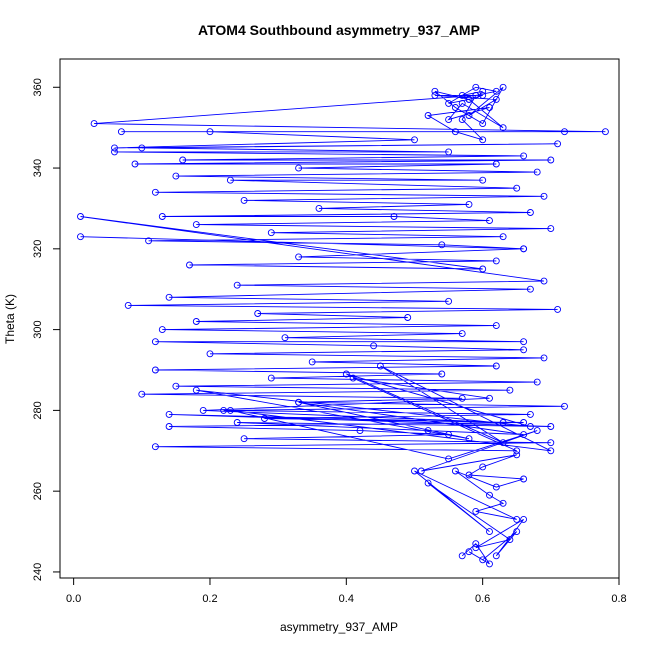 Image resolution: width=650 pixels, height=650 pixels. What do you see at coordinates (46, 329) in the screenshot?
I see `y-axis: 240 260 280 300 320 340 360` at bounding box center [46, 329].